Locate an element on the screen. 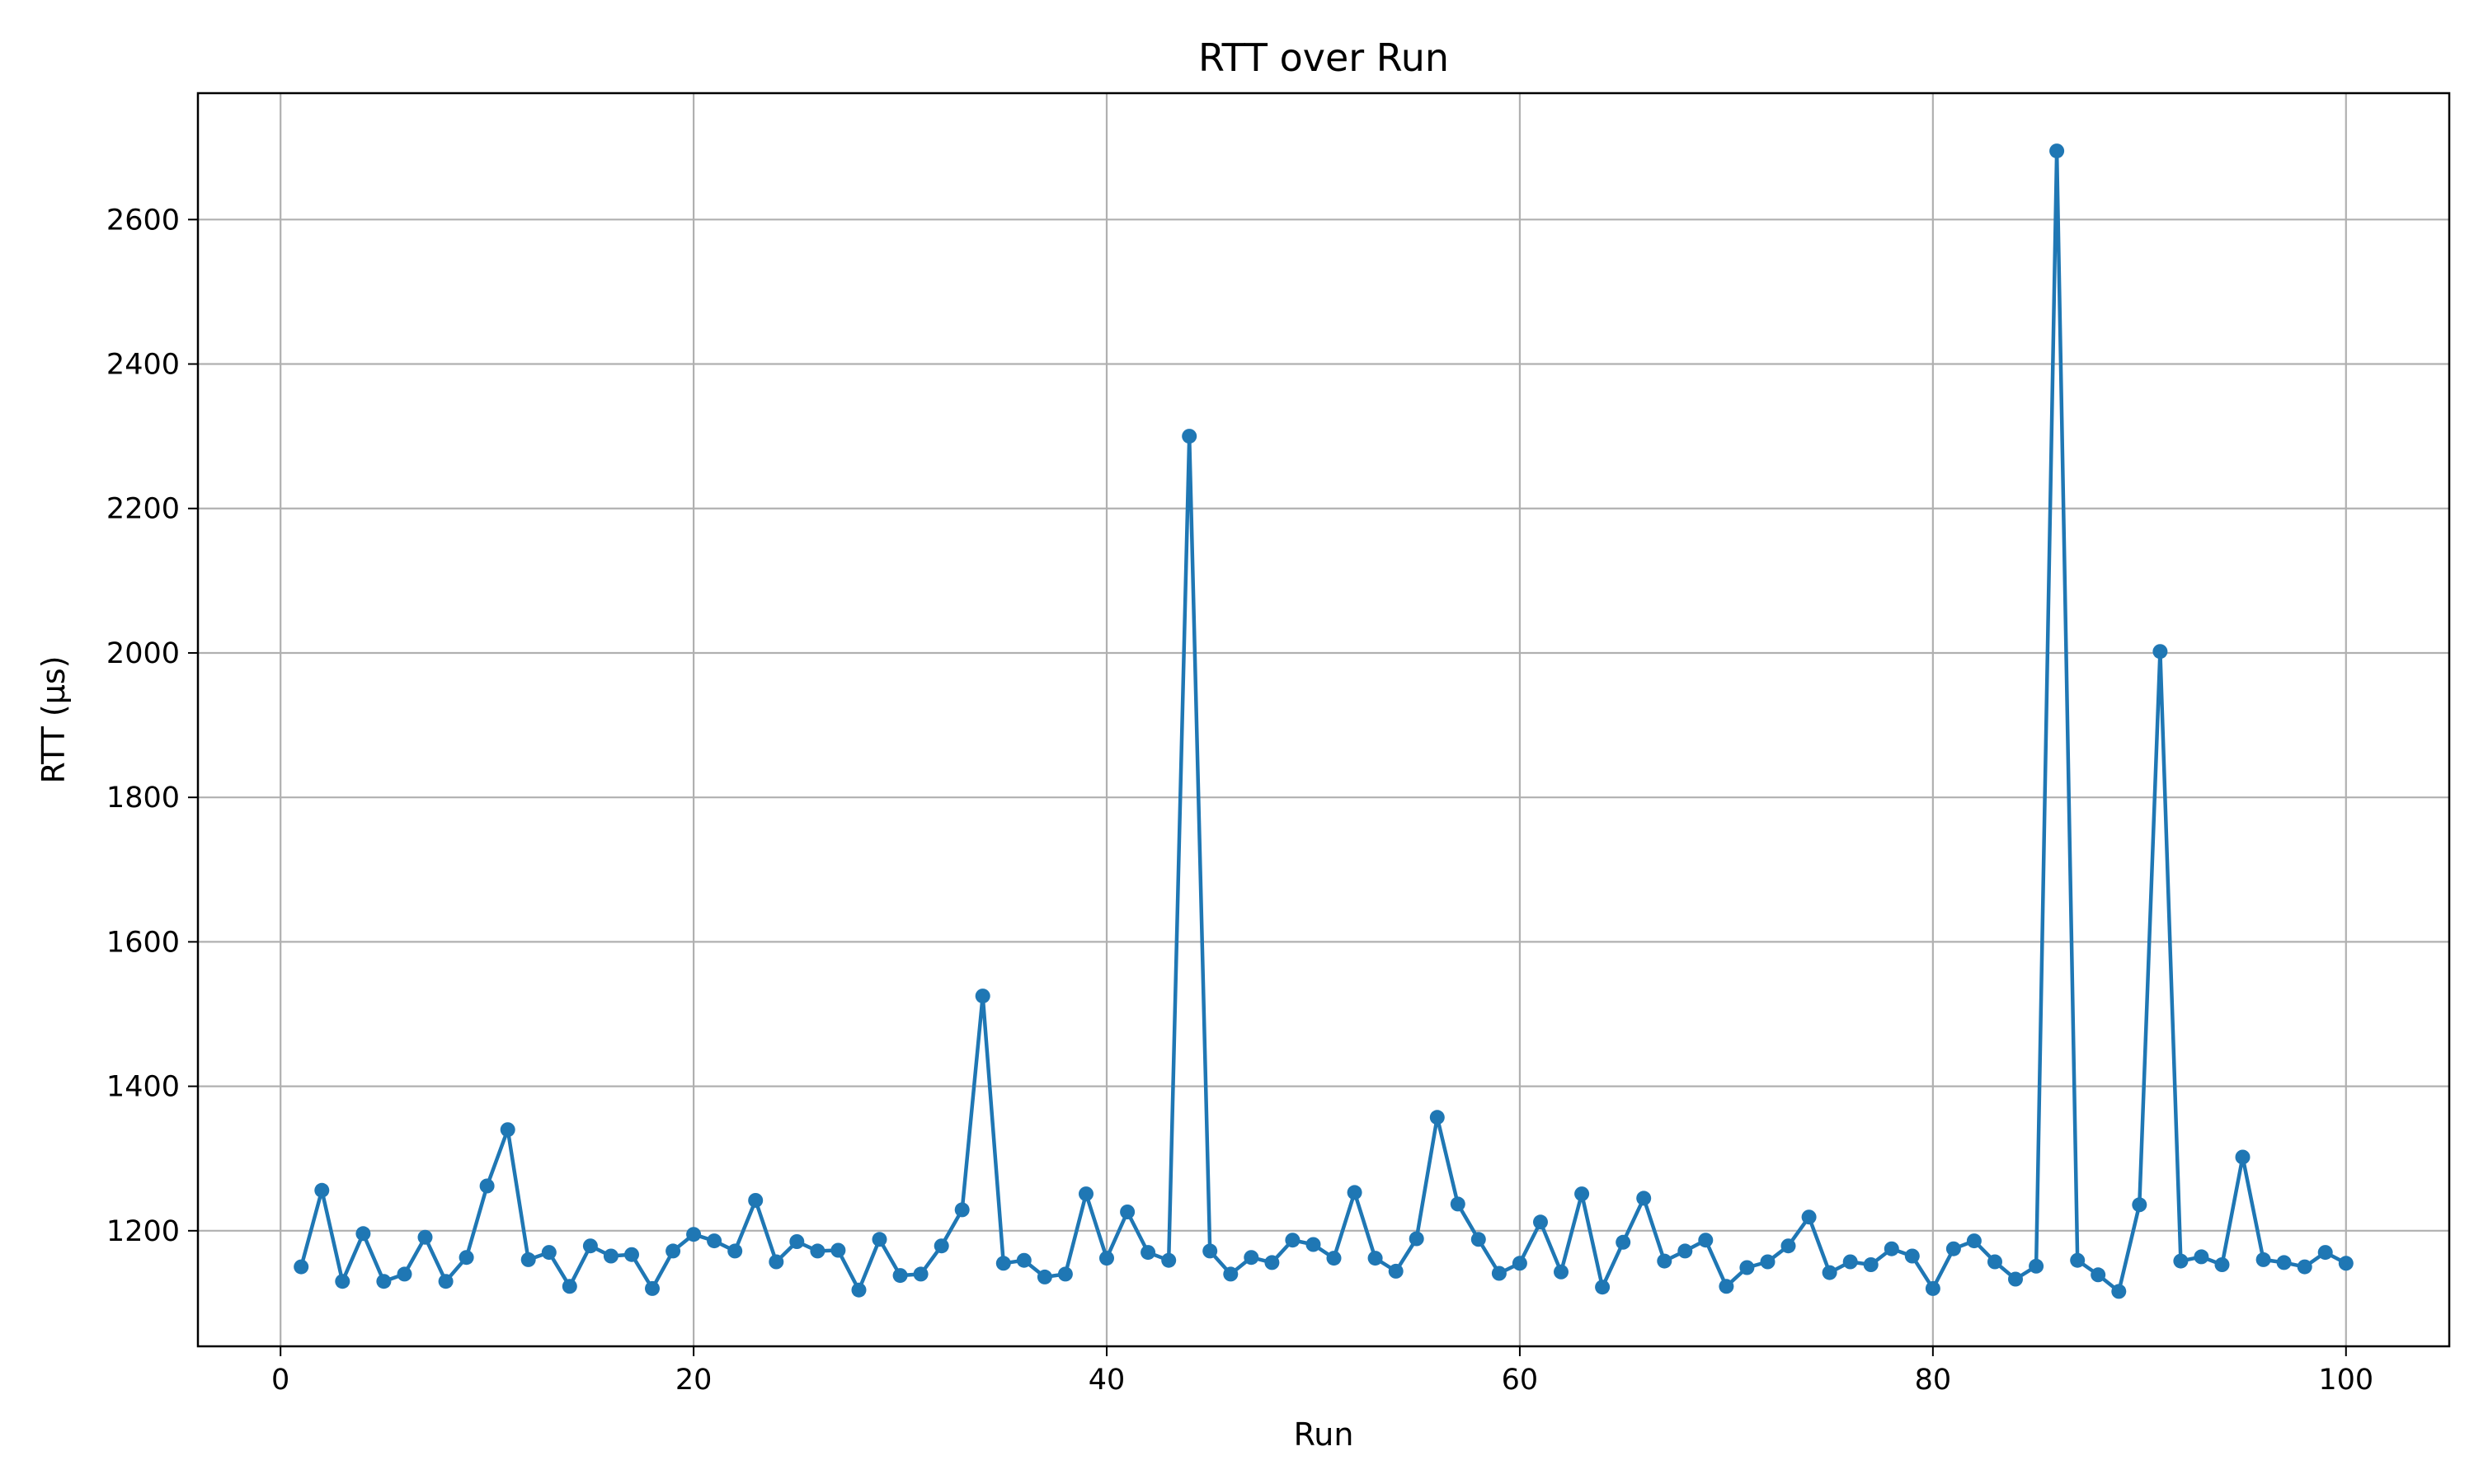 The height and width of the screenshot is (1484, 2474). x-tick-label: 80 is located at coordinates (1933, 1380).